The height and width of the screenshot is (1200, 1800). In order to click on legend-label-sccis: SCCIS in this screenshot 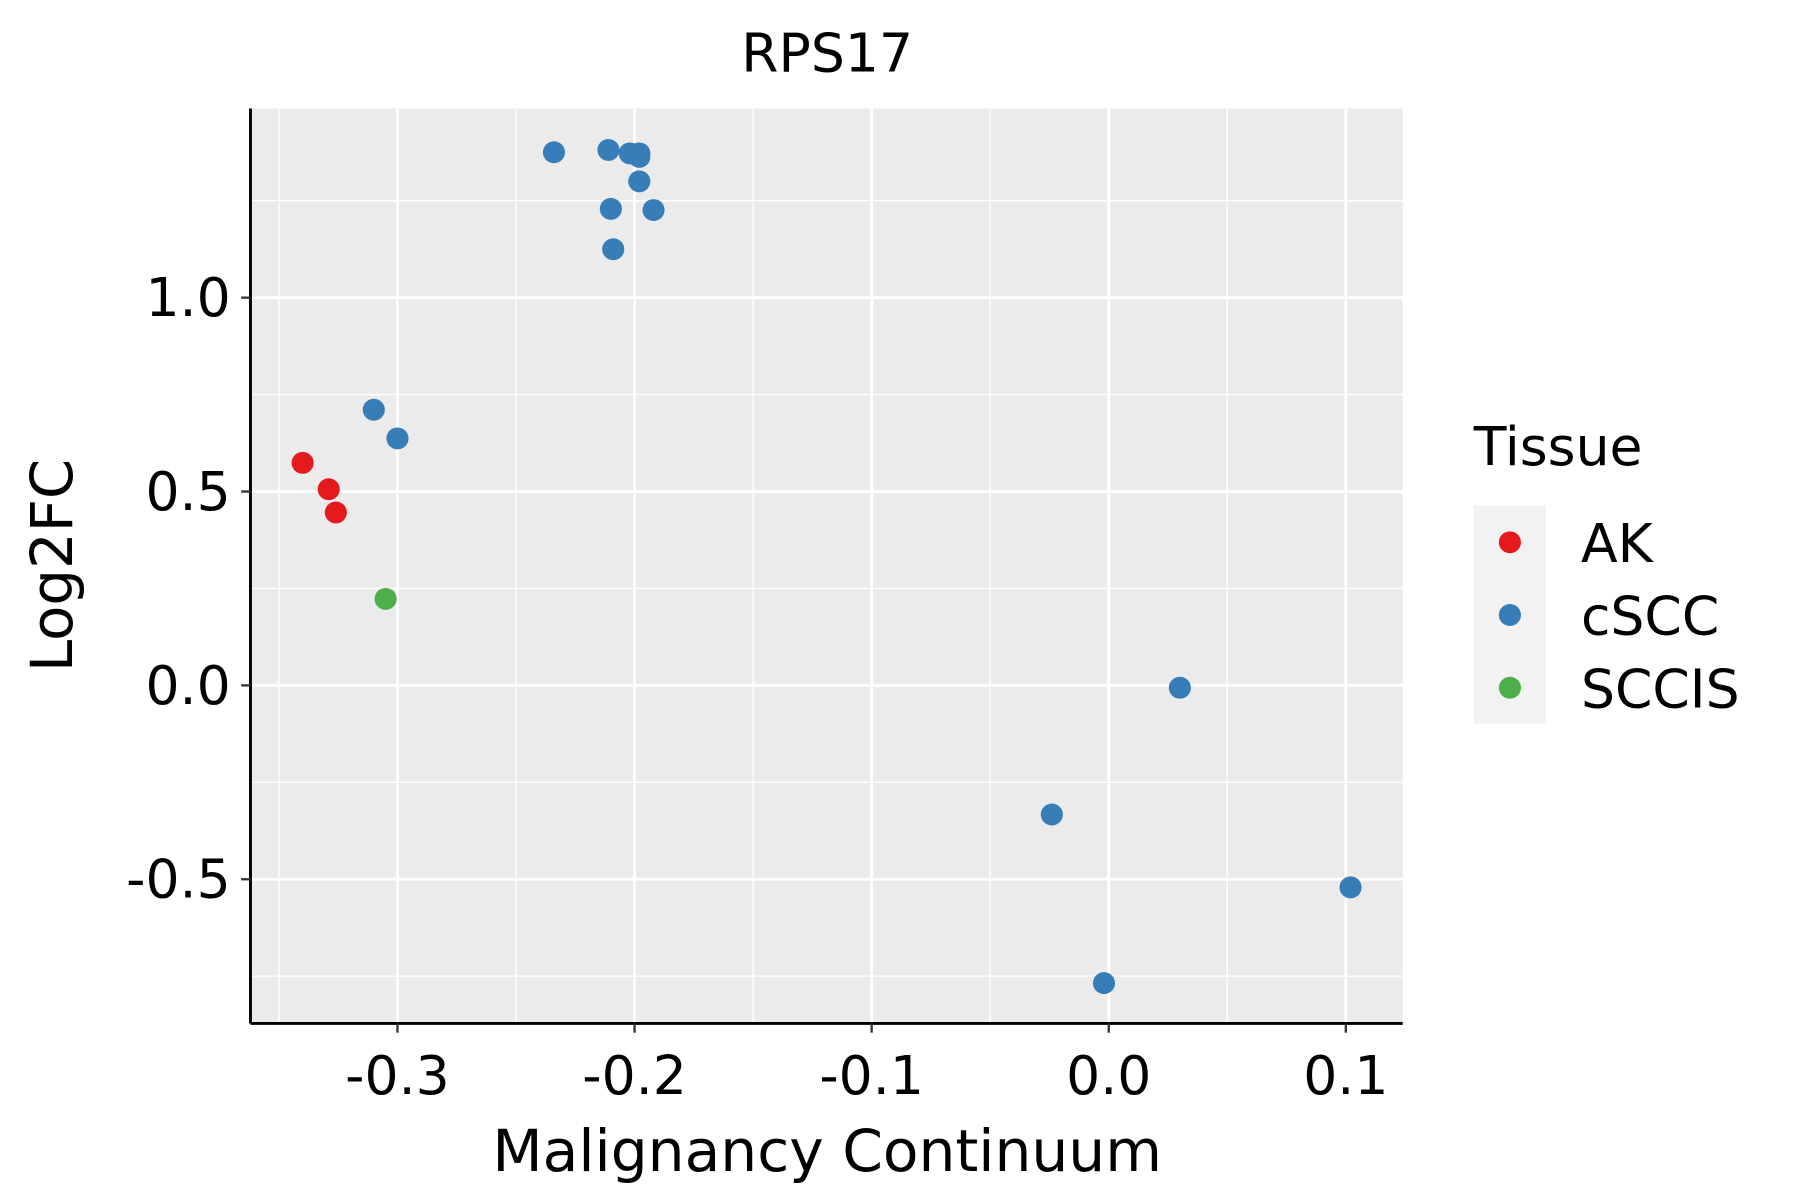, I will do `click(1660, 689)`.